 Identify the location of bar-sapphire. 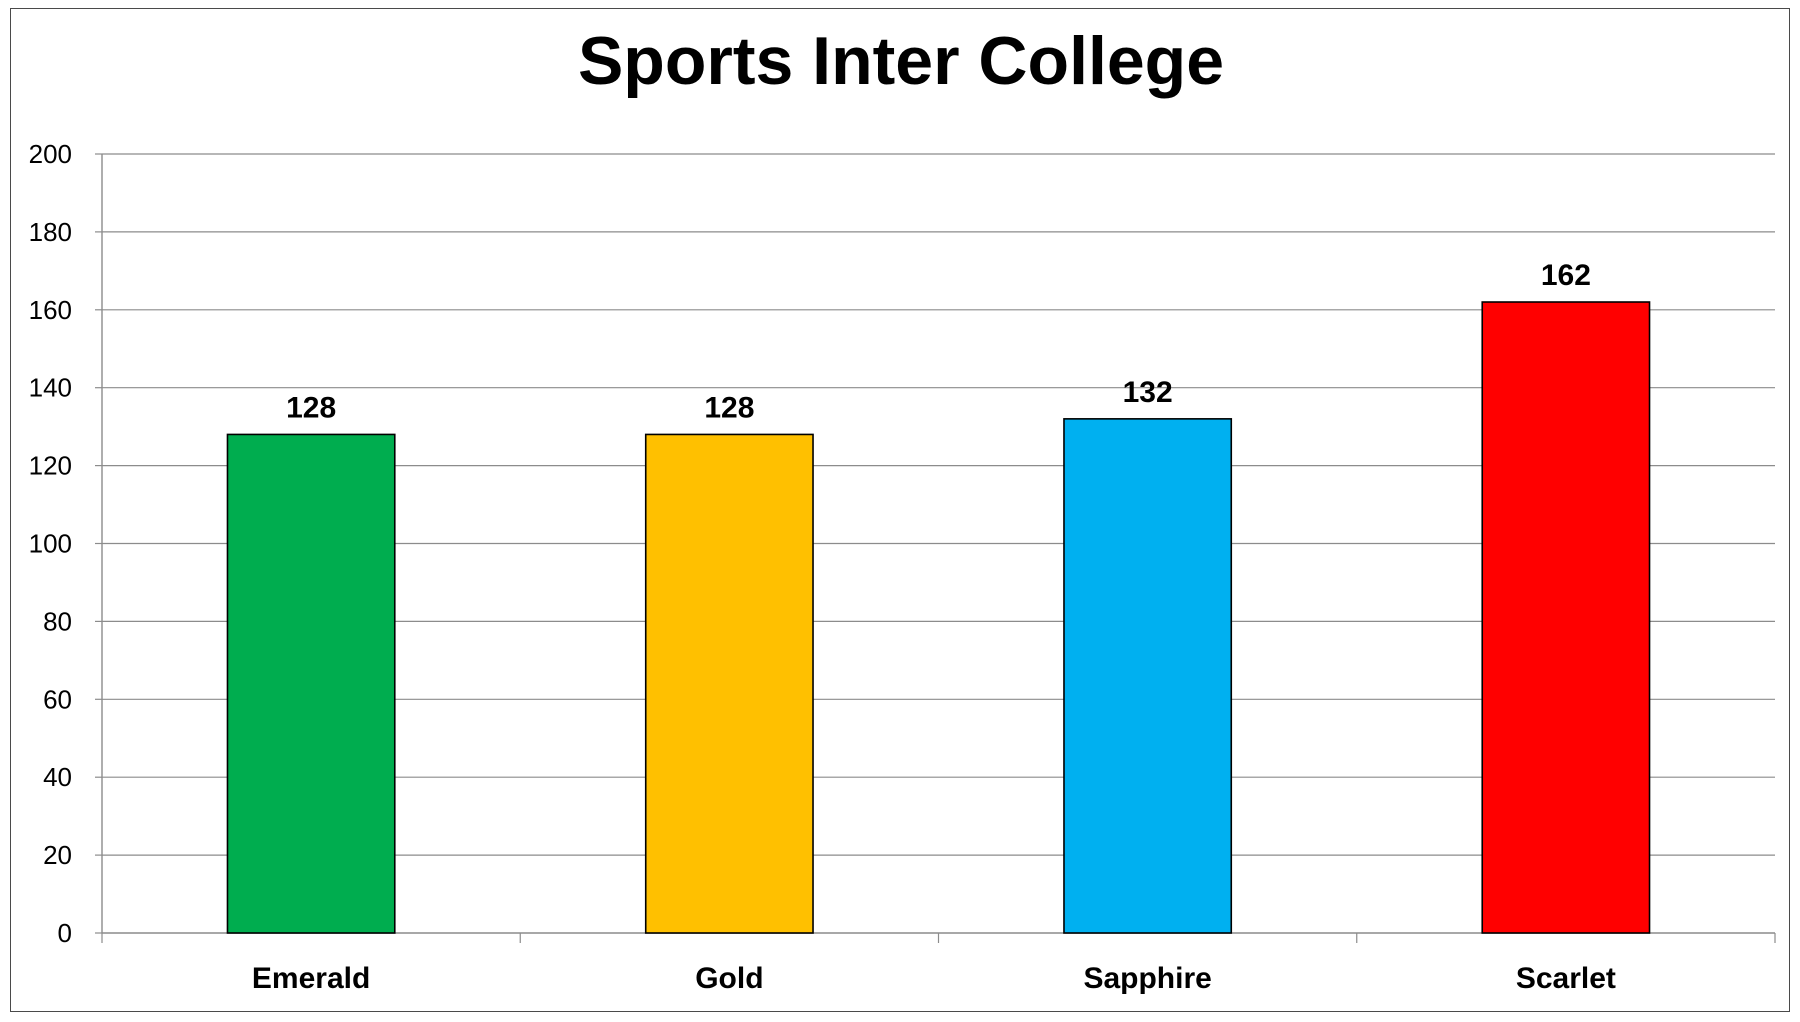
(1148, 676).